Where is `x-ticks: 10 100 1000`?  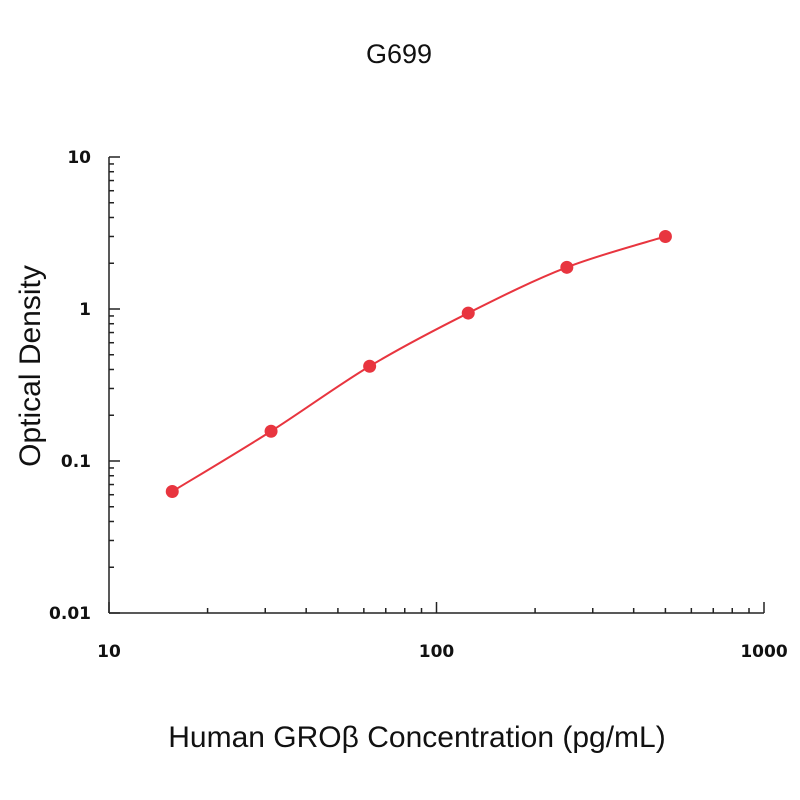 x-ticks: 10 100 1000 is located at coordinates (442, 632).